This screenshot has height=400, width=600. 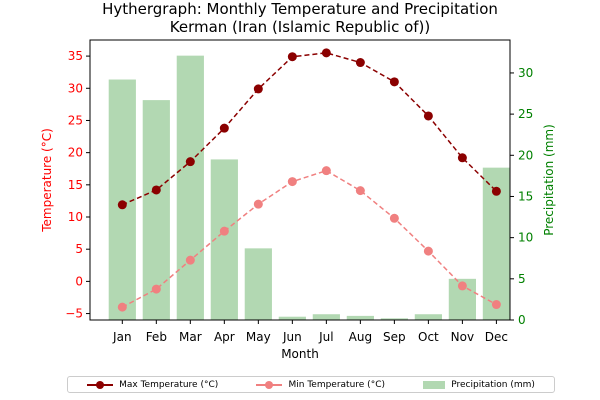 I want to click on chart-subtitle: Kerman (Iran (Islamic Republic of)), so click(x=300, y=27).